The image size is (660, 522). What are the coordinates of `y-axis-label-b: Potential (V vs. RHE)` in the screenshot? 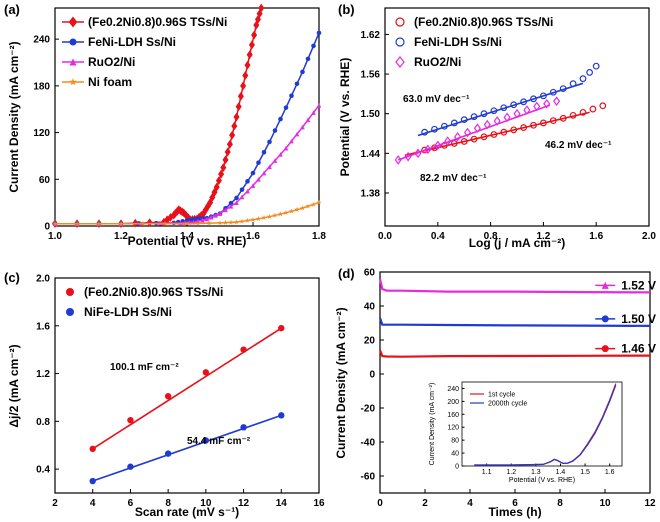 It's located at (345, 117).